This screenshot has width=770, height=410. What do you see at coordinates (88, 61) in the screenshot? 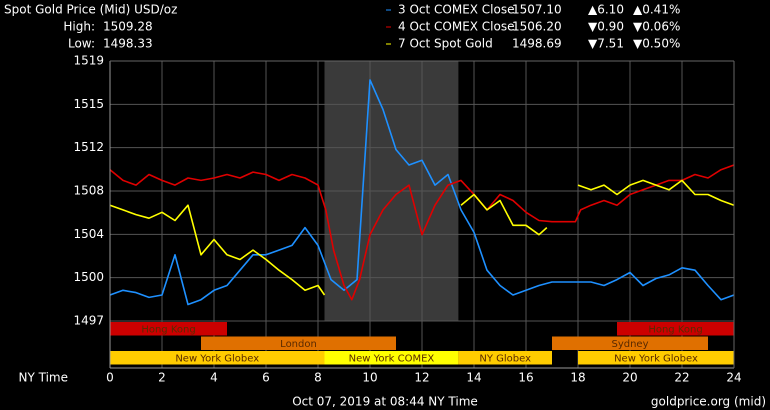
I see `y-tick-label: 1519` at bounding box center [88, 61].